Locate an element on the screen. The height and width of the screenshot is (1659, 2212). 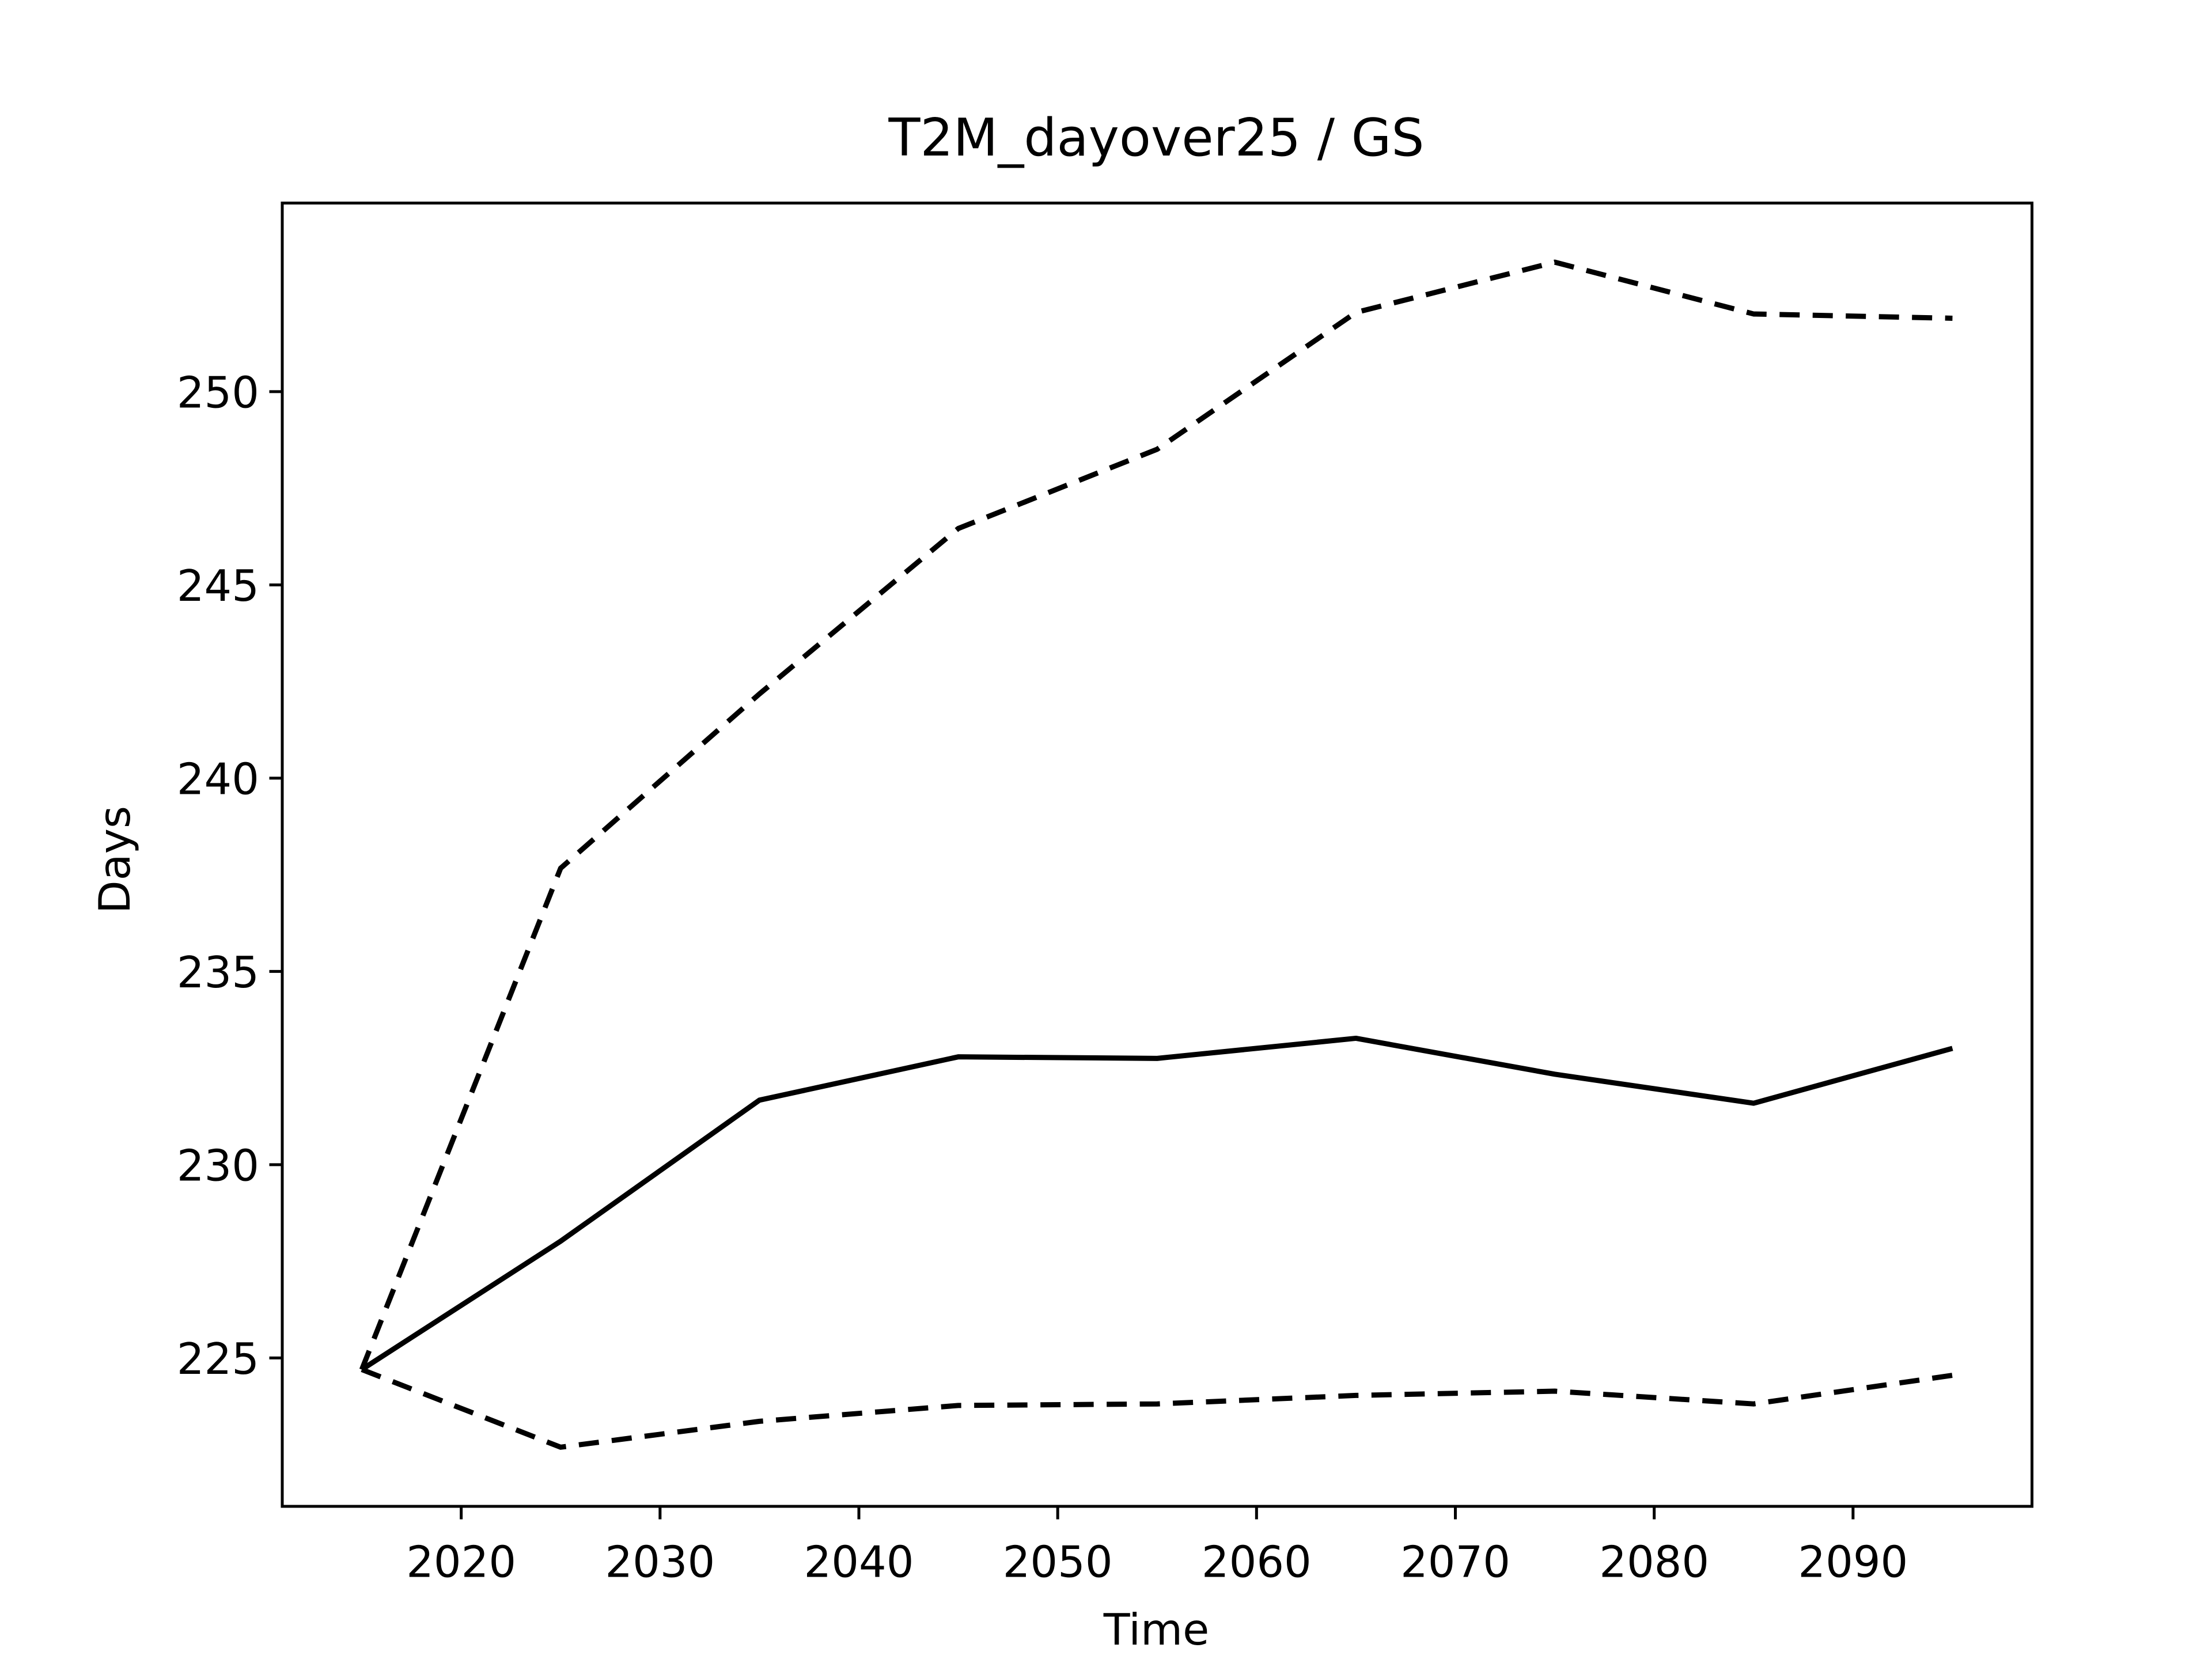
y-tick-label: 225 is located at coordinates (218, 1359).